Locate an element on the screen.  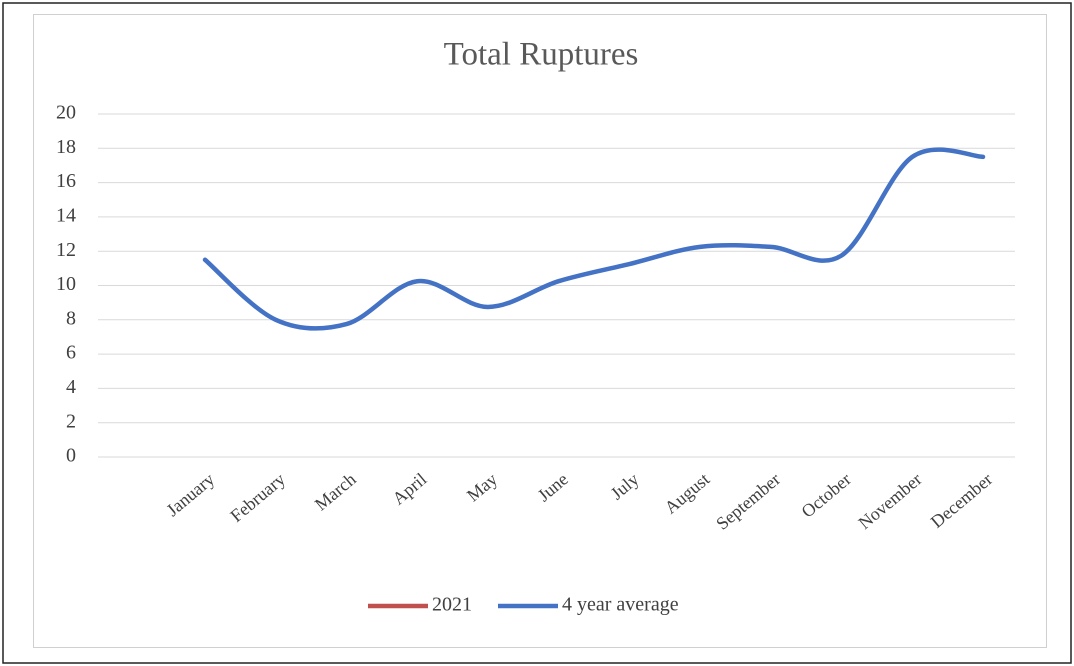
y-tick-label: 0 is located at coordinates (71, 456).